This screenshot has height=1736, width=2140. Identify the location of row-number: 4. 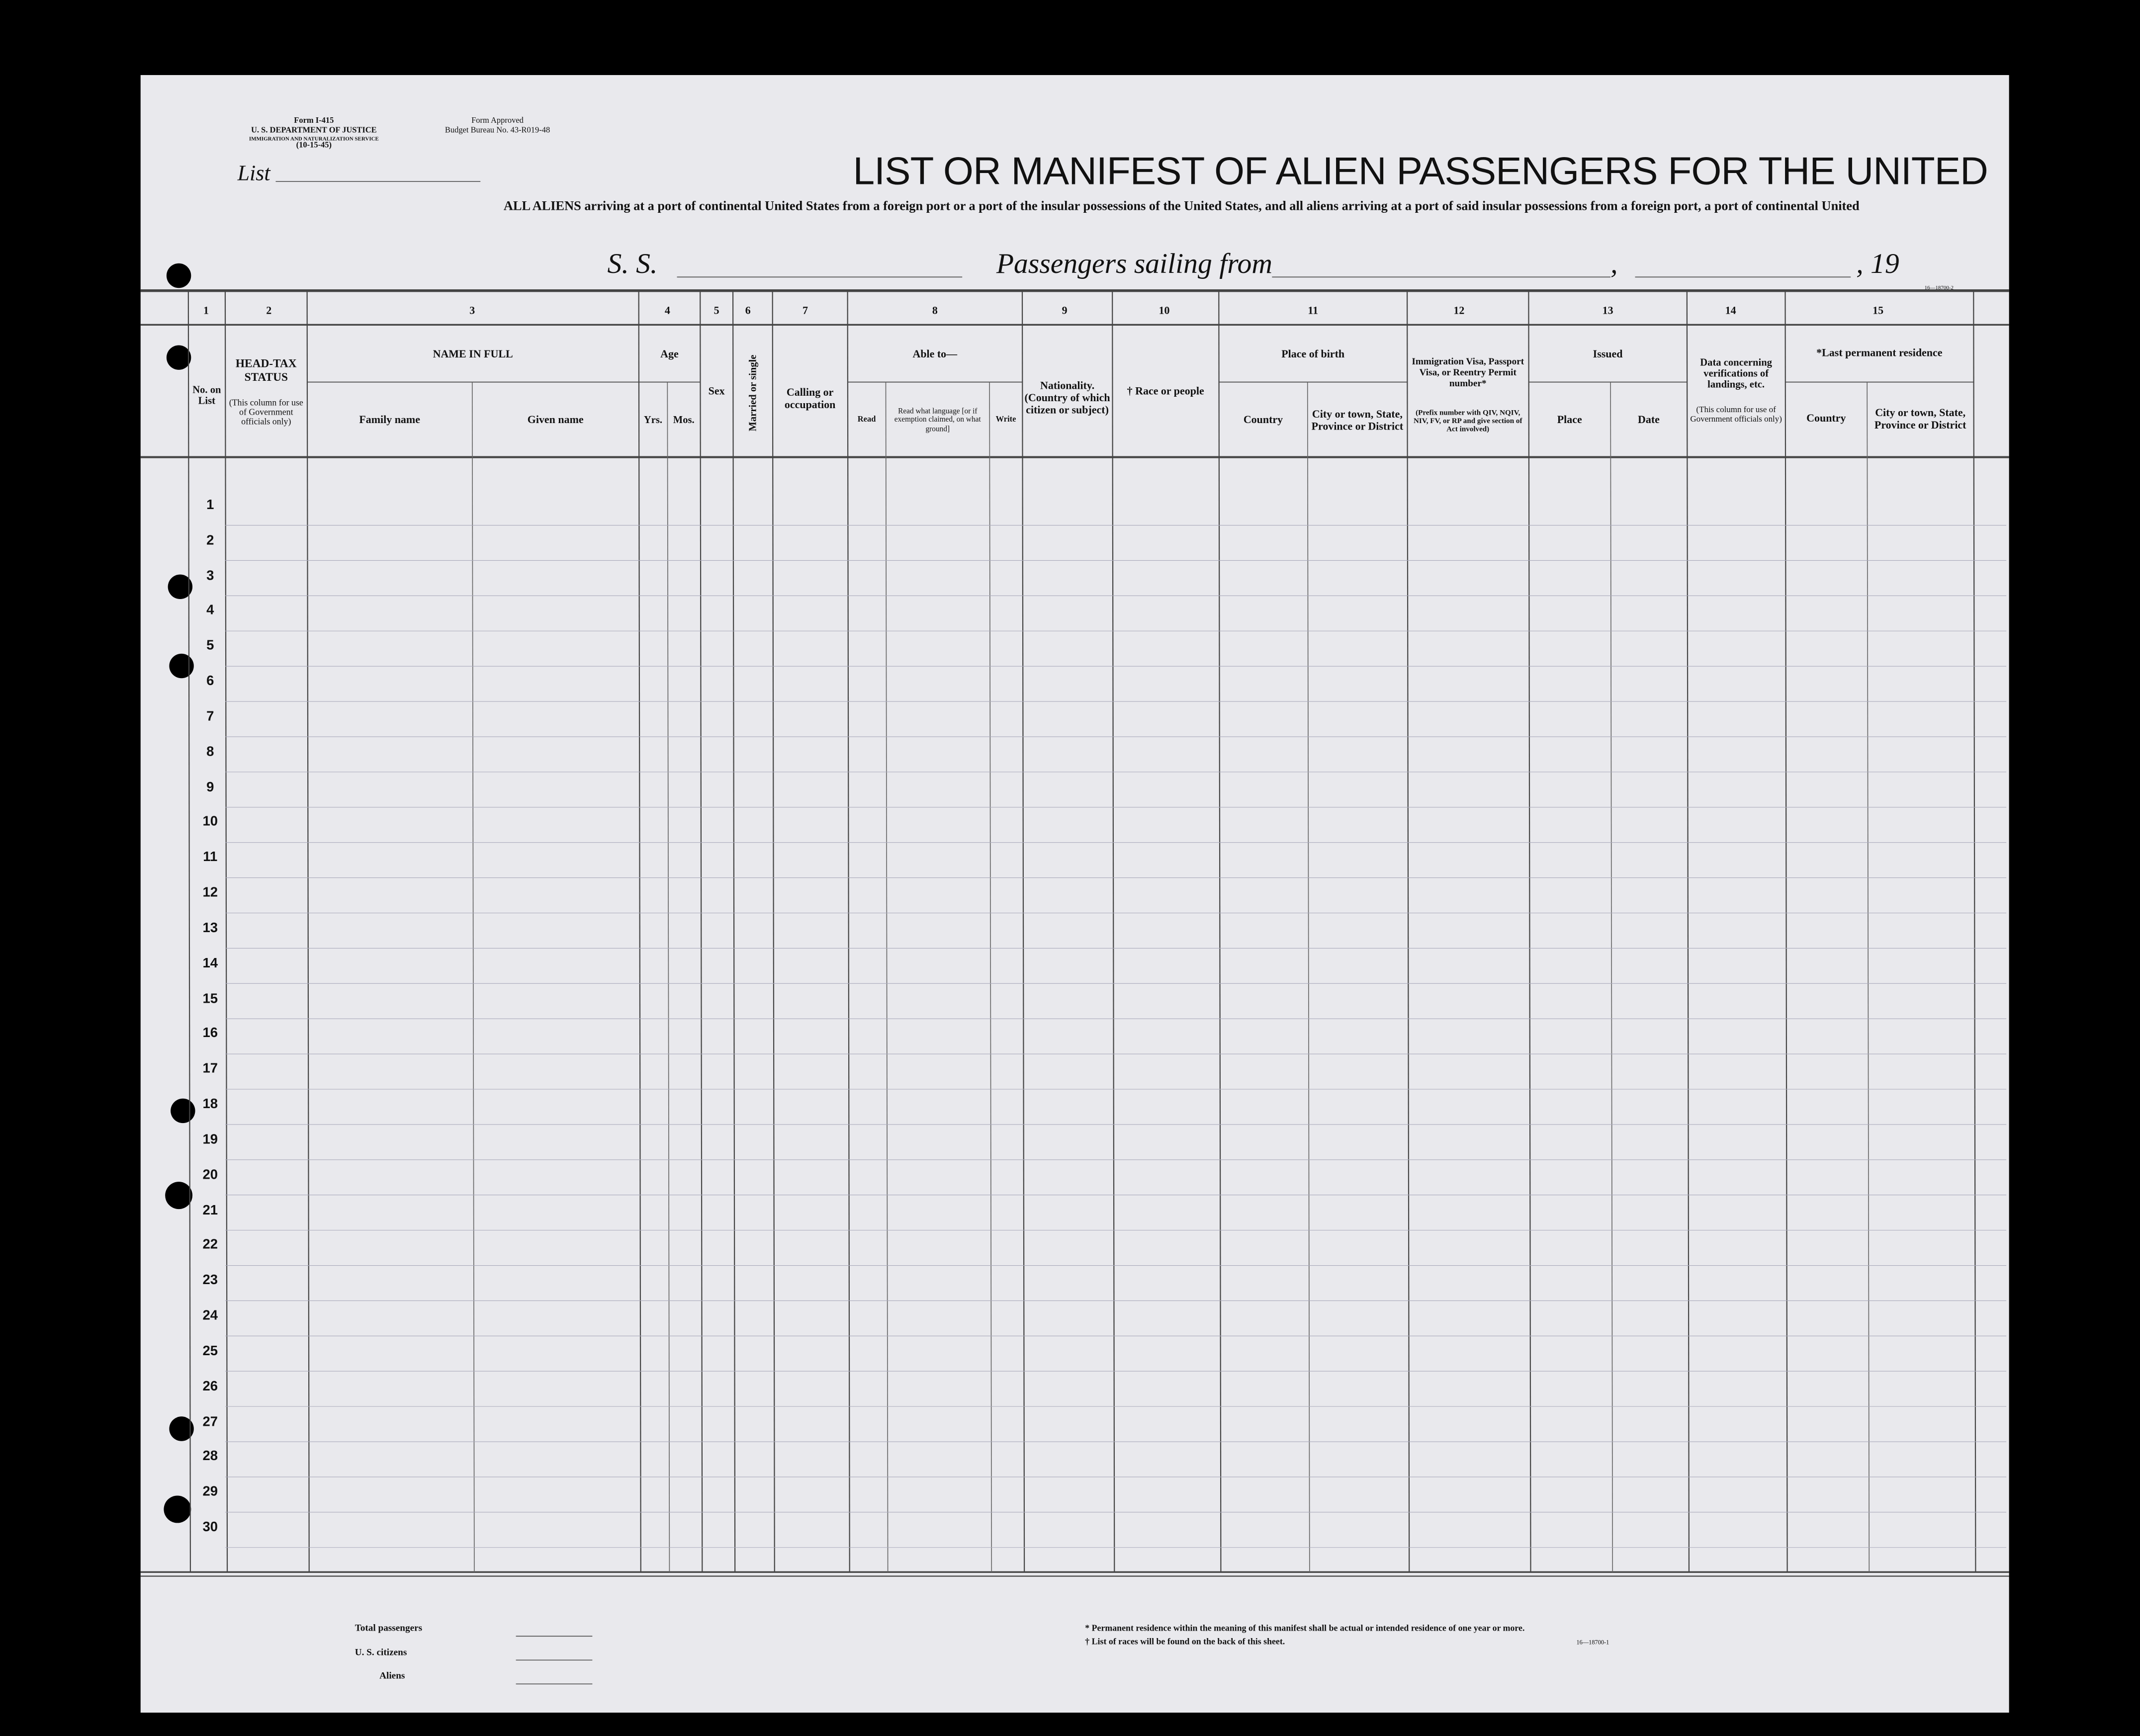
(210, 611).